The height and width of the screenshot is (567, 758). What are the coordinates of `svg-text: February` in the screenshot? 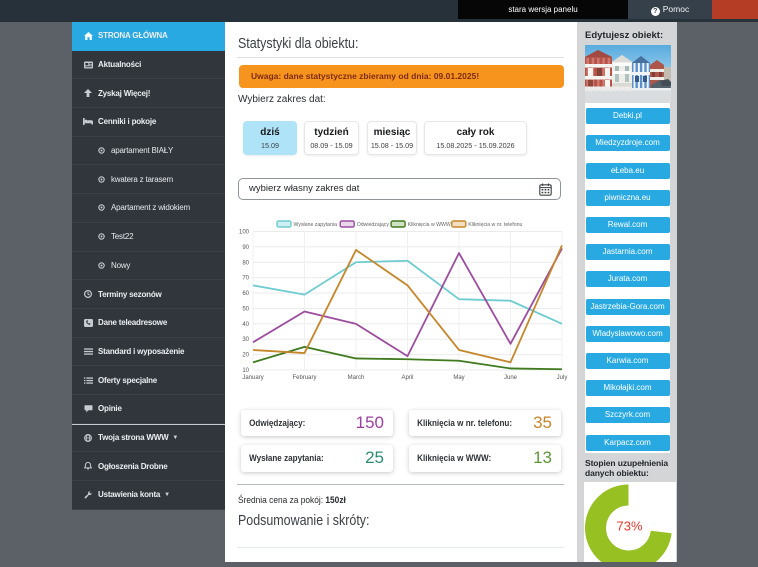 It's located at (304, 378).